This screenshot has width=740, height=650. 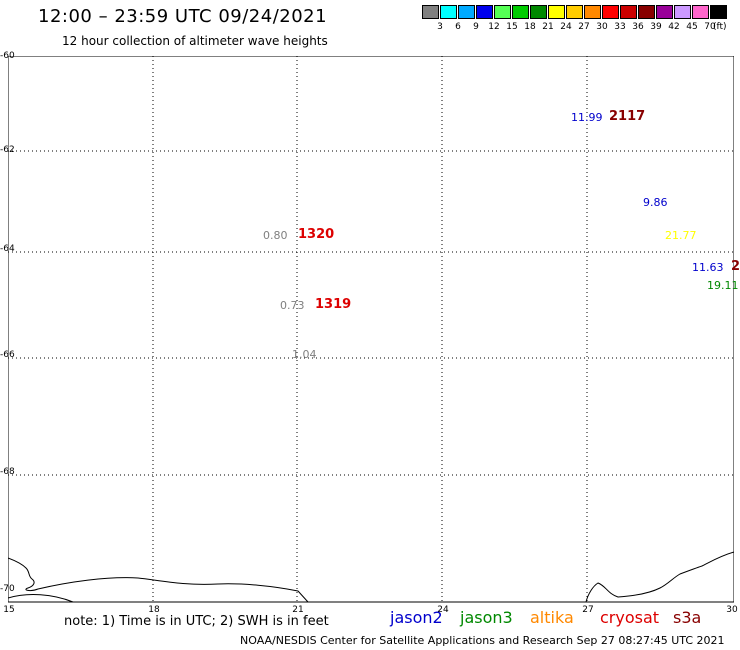 I want to click on color-scale-tick: 3, so click(x=440, y=27).